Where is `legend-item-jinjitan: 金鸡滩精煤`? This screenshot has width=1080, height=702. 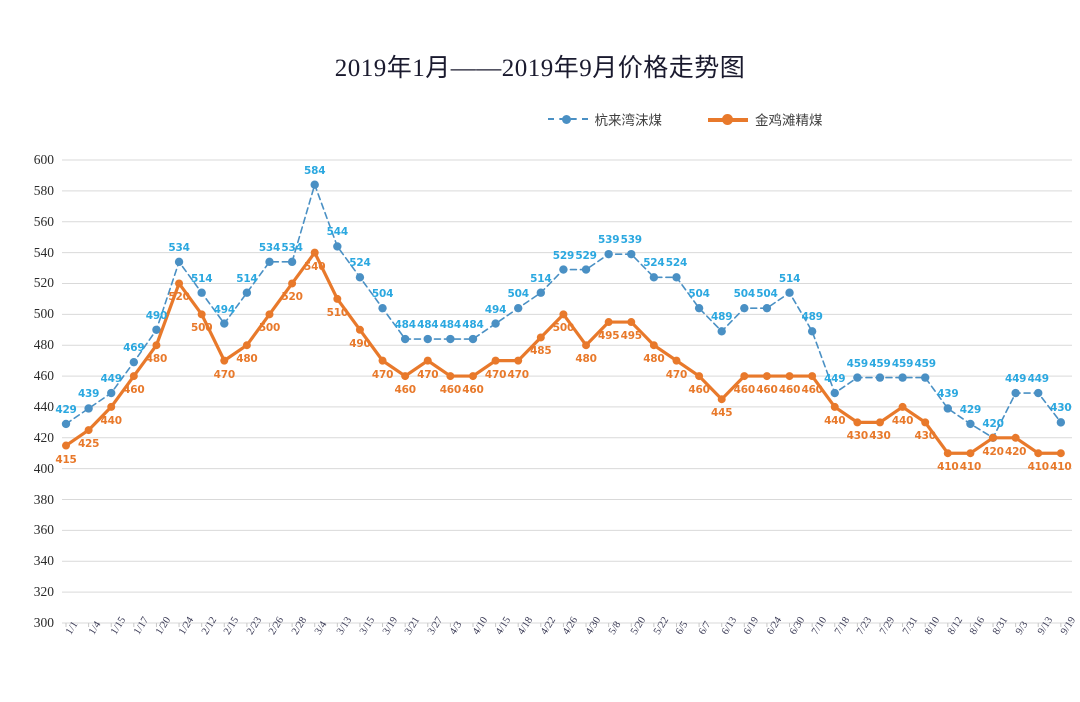 legend-item-jinjitan: 金鸡滩精煤 is located at coordinates (765, 119).